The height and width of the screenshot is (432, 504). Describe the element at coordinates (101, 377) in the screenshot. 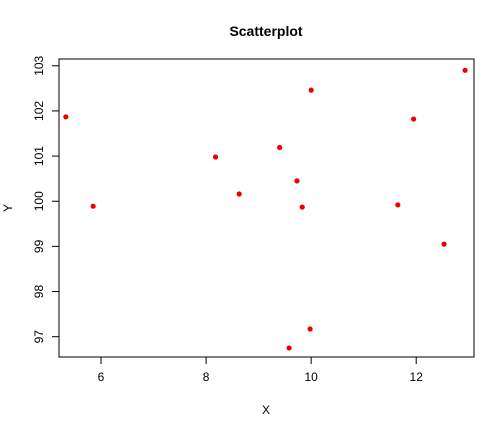

I see `x-tick-label: 6` at that location.